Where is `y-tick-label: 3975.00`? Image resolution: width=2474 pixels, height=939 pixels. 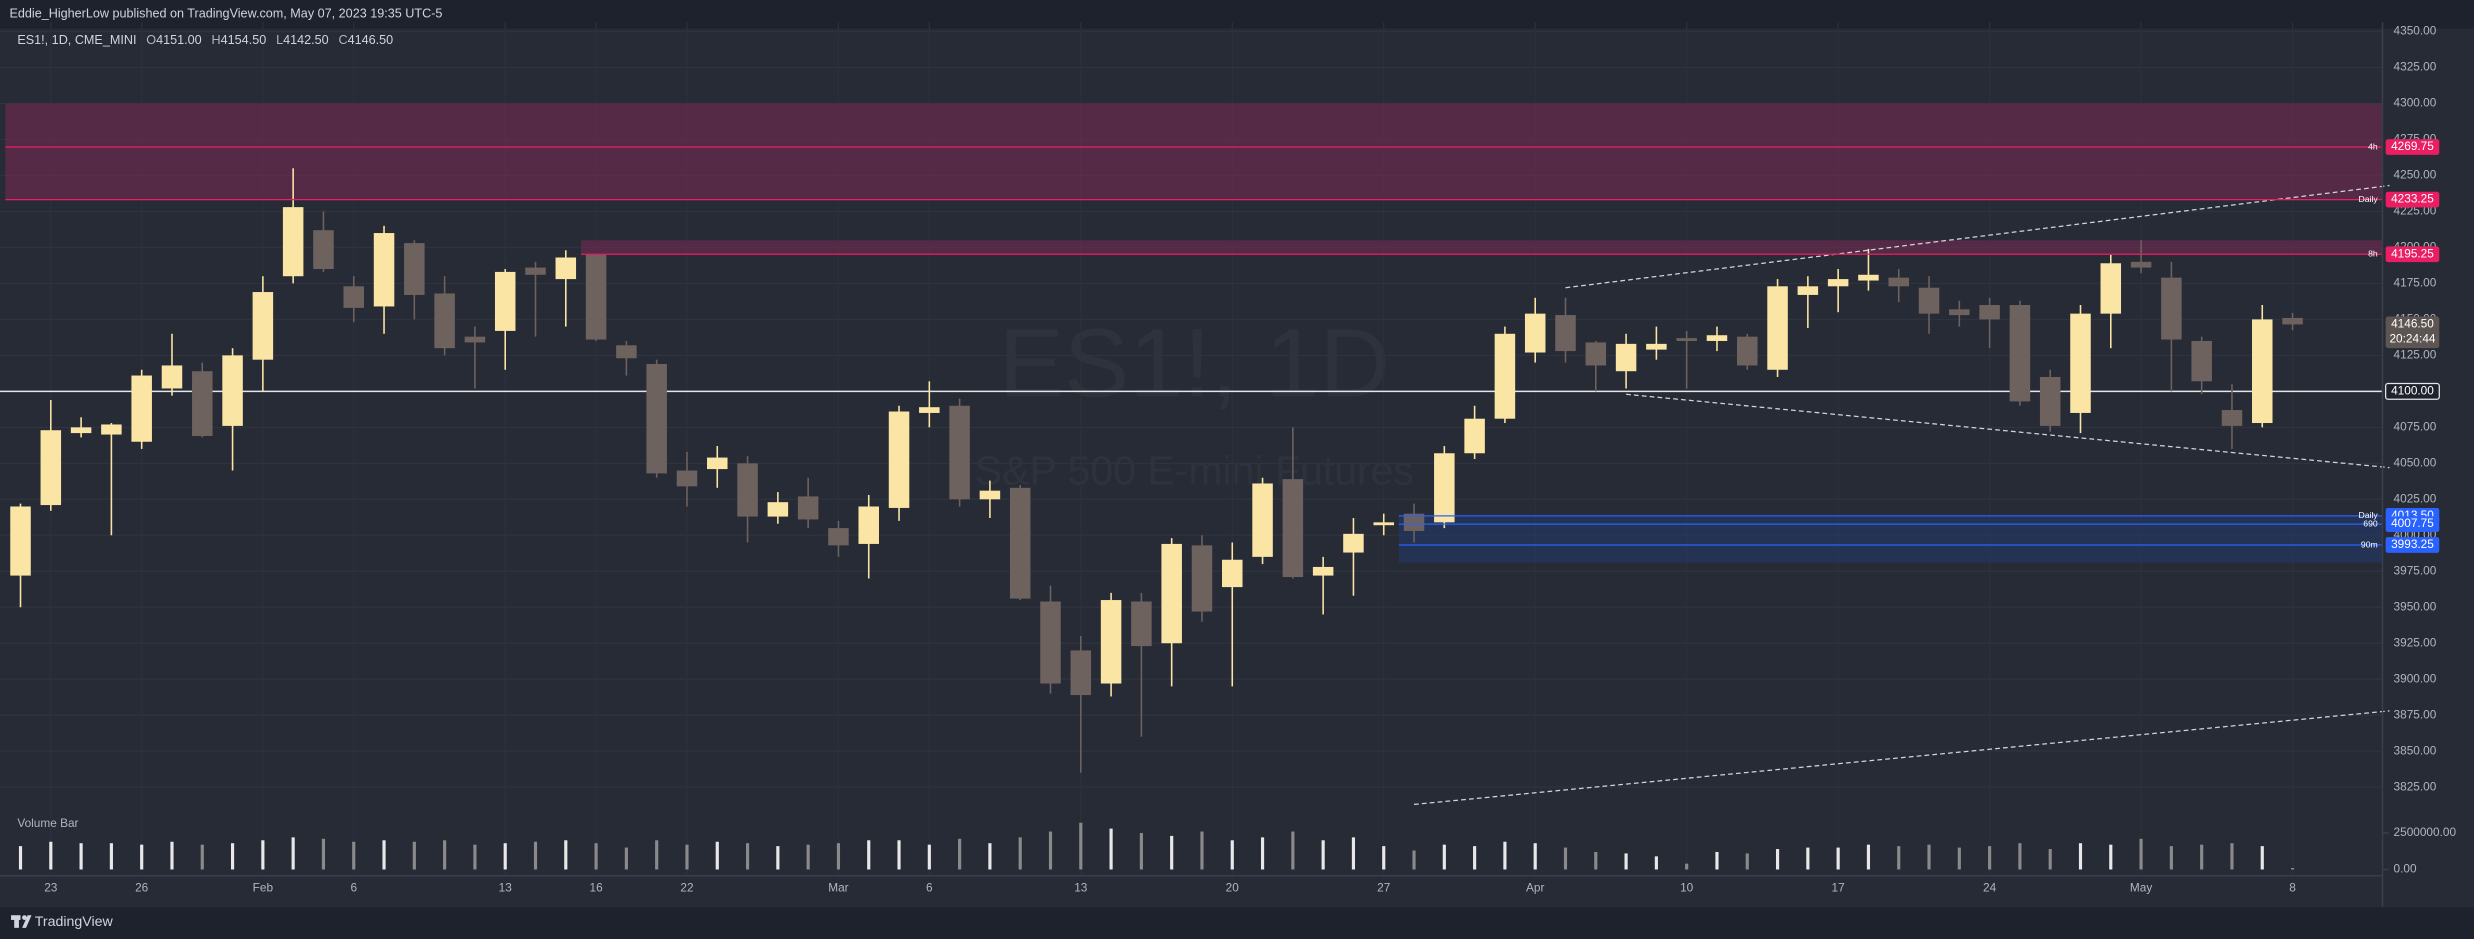
y-tick-label: 3975.00 is located at coordinates (2415, 570).